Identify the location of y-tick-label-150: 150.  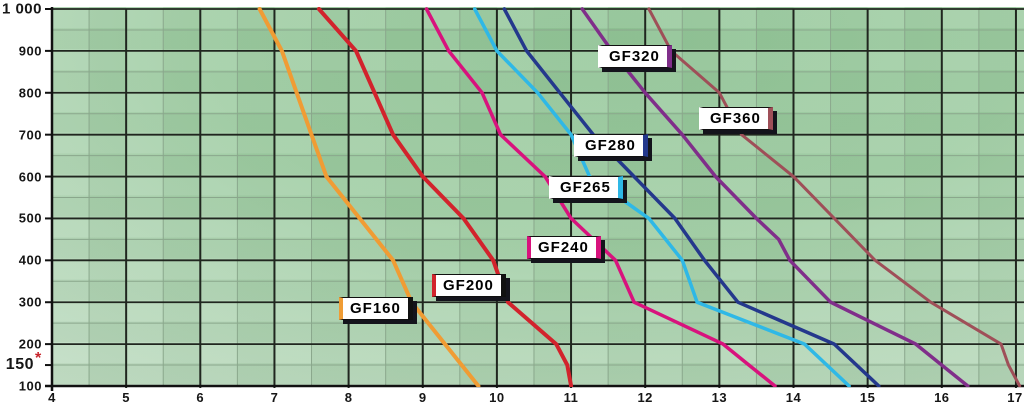
(19, 365).